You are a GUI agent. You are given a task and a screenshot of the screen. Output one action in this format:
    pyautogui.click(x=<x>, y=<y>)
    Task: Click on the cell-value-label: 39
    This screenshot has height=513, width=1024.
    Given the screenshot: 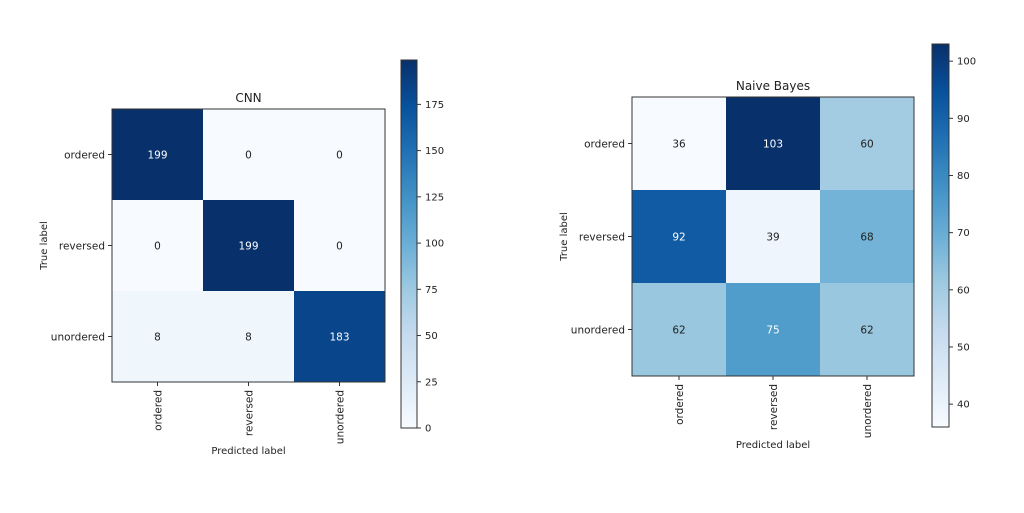 What is the action you would take?
    pyautogui.click(x=772, y=238)
    